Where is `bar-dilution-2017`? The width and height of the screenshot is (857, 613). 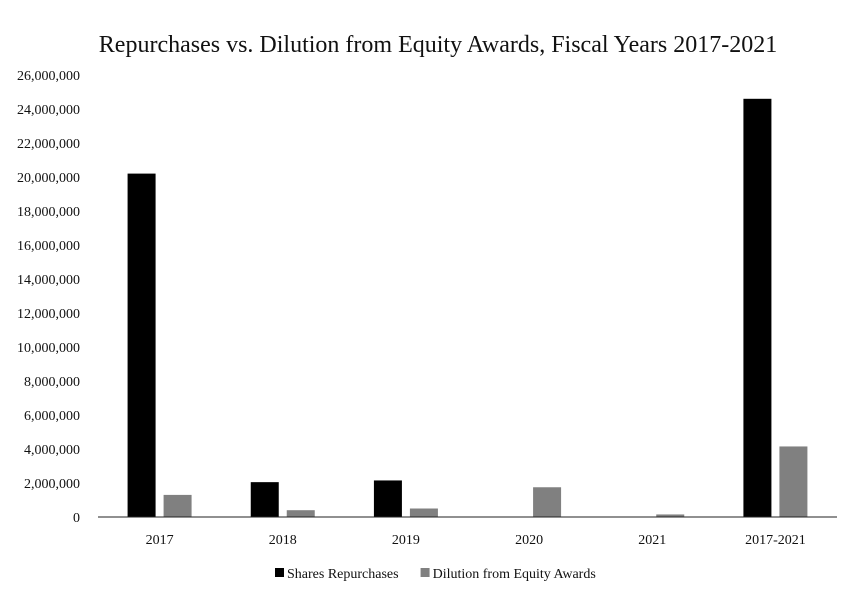 bar-dilution-2017 is located at coordinates (177, 505).